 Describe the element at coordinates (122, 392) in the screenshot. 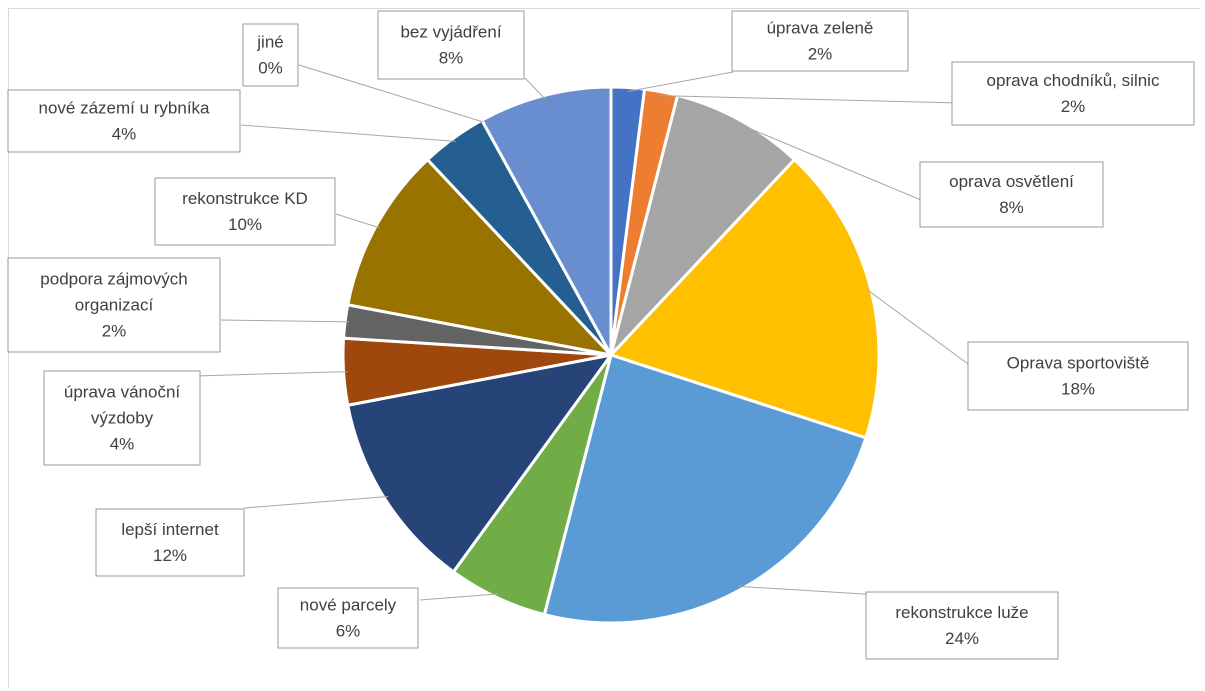

I see `data-label-category: úprava vánoční` at that location.